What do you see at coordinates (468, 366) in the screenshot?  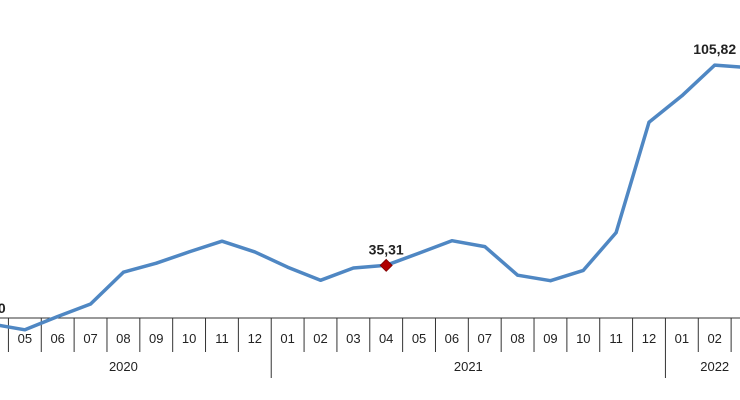 I see `year-label: 2021` at bounding box center [468, 366].